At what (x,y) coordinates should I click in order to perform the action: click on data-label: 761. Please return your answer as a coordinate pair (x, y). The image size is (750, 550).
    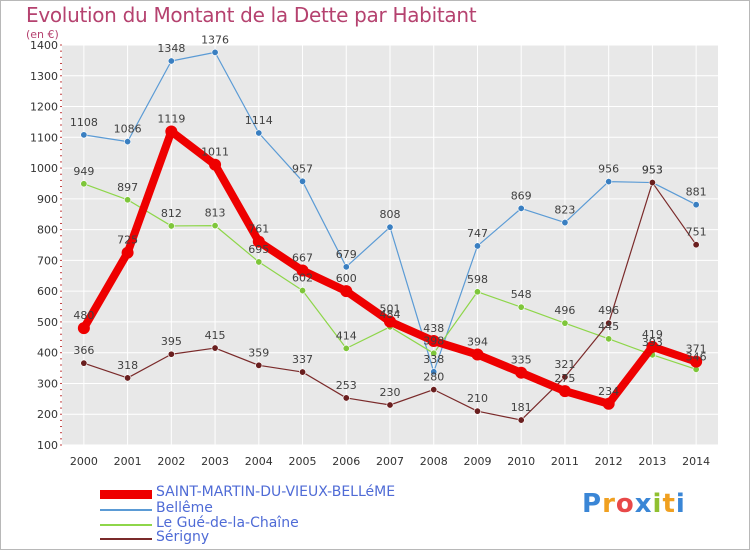
    Looking at the image, I should click on (258, 229).